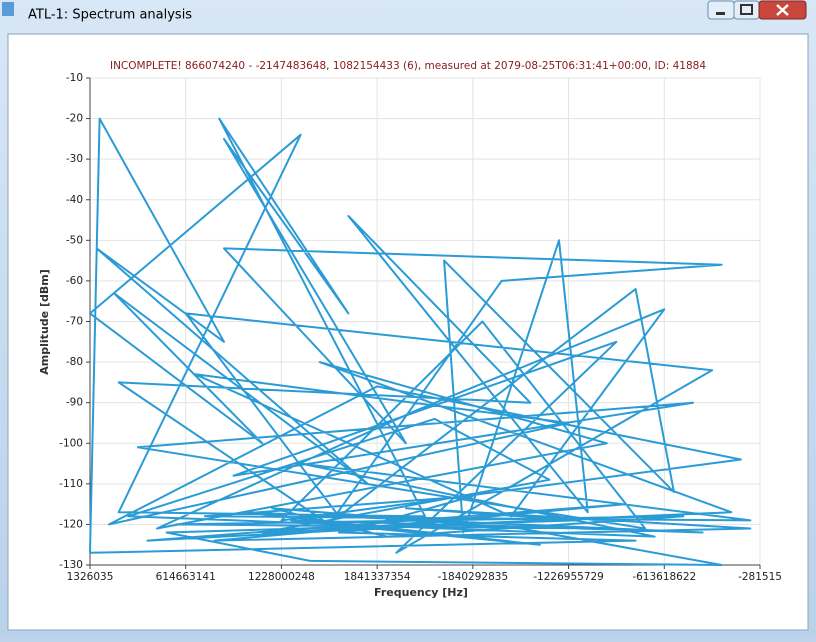 This screenshot has width=816, height=642. I want to click on x-tick-label: 1326035, so click(90, 577).